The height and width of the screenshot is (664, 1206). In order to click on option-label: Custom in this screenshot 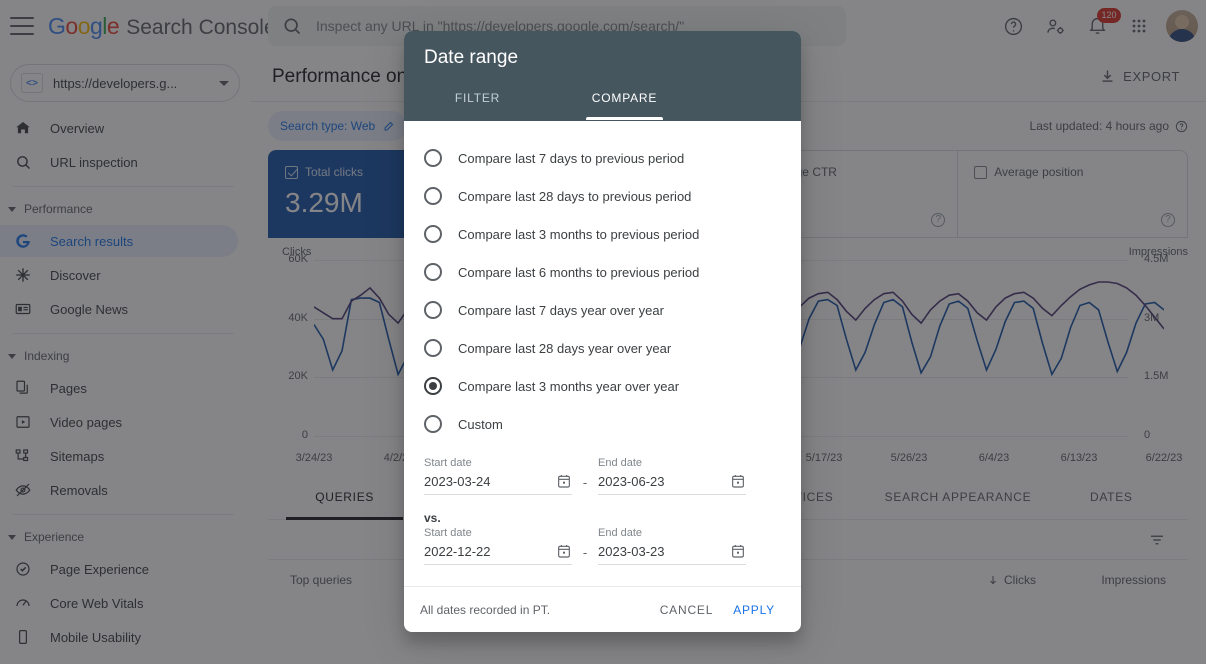, I will do `click(480, 424)`.